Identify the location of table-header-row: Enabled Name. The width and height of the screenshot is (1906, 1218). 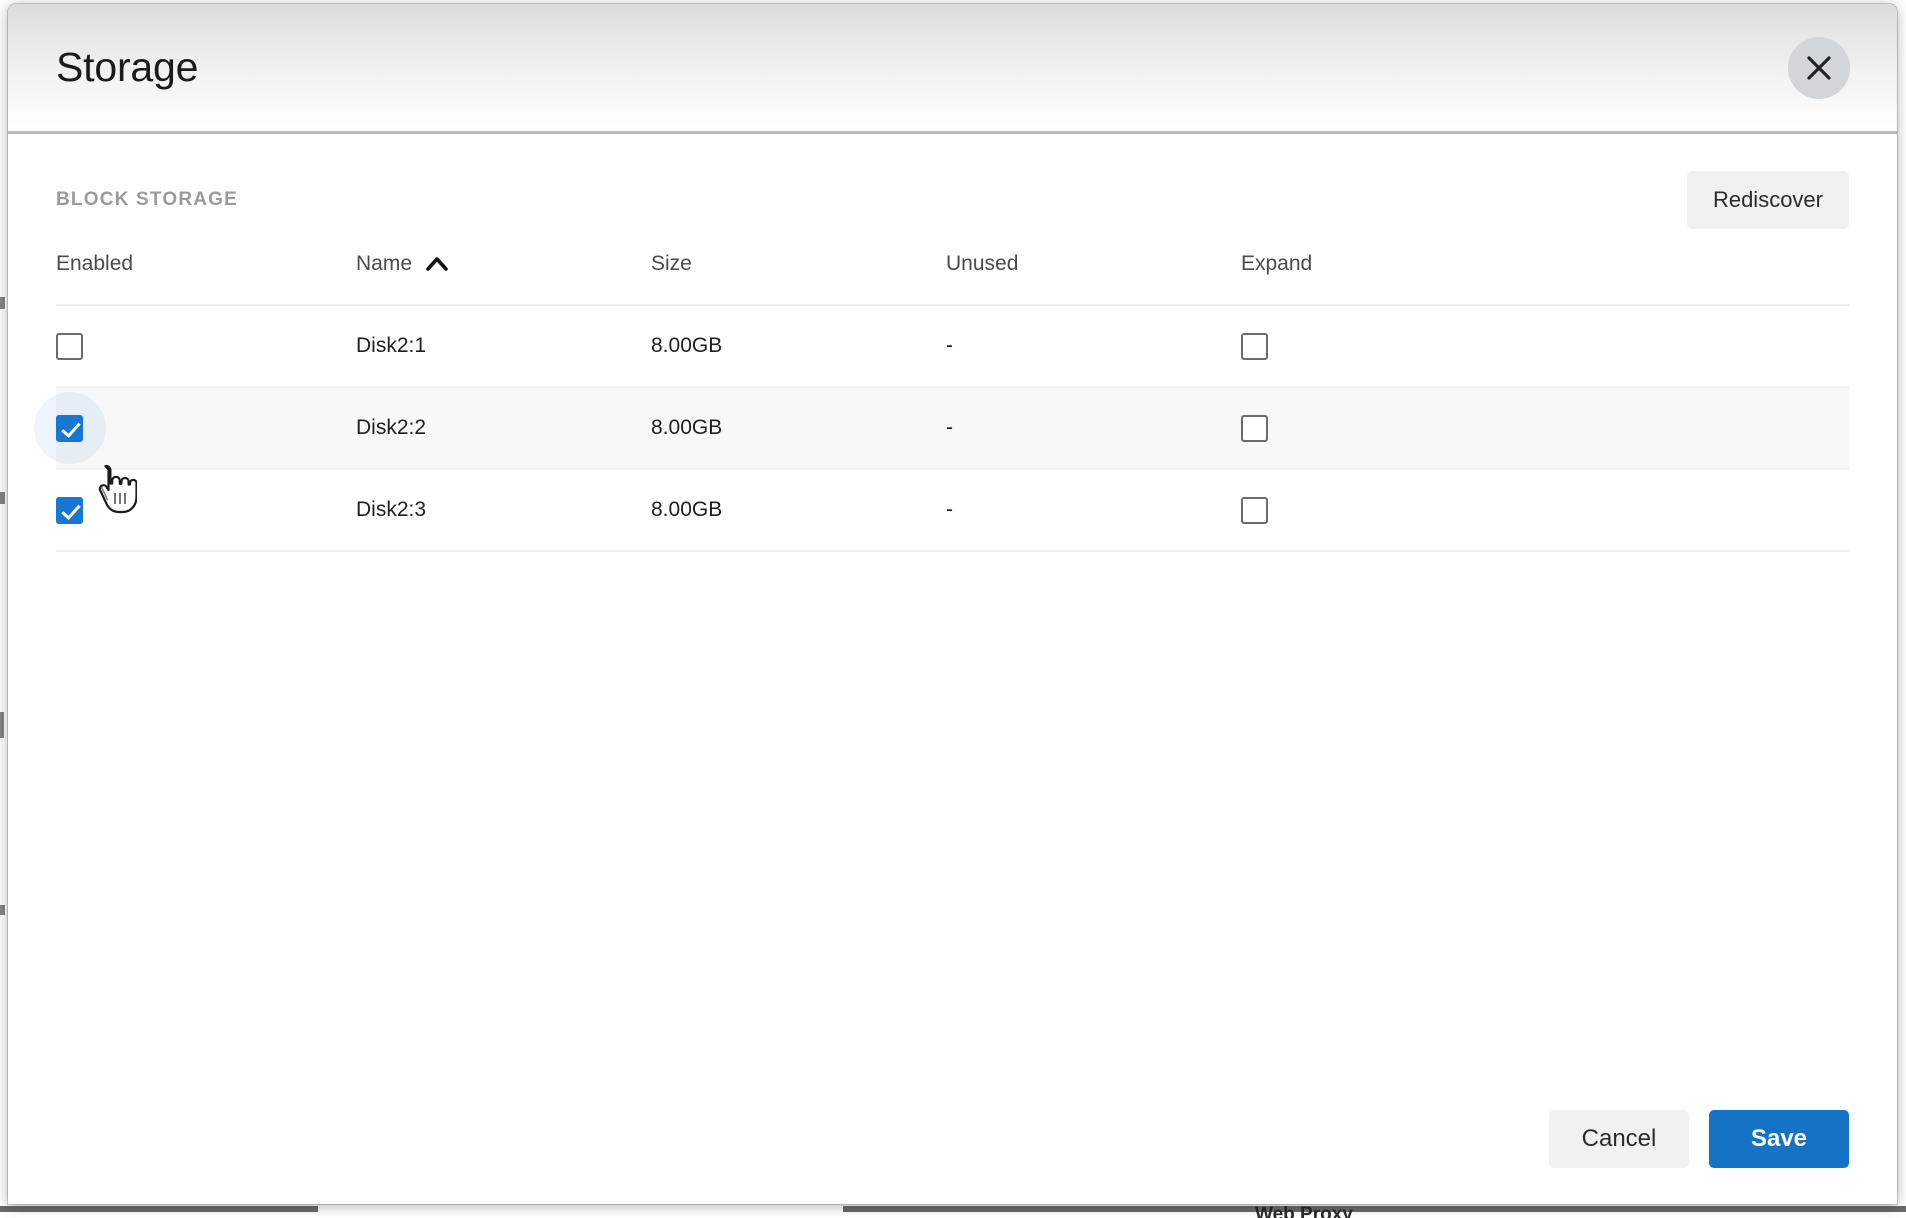
(952, 279).